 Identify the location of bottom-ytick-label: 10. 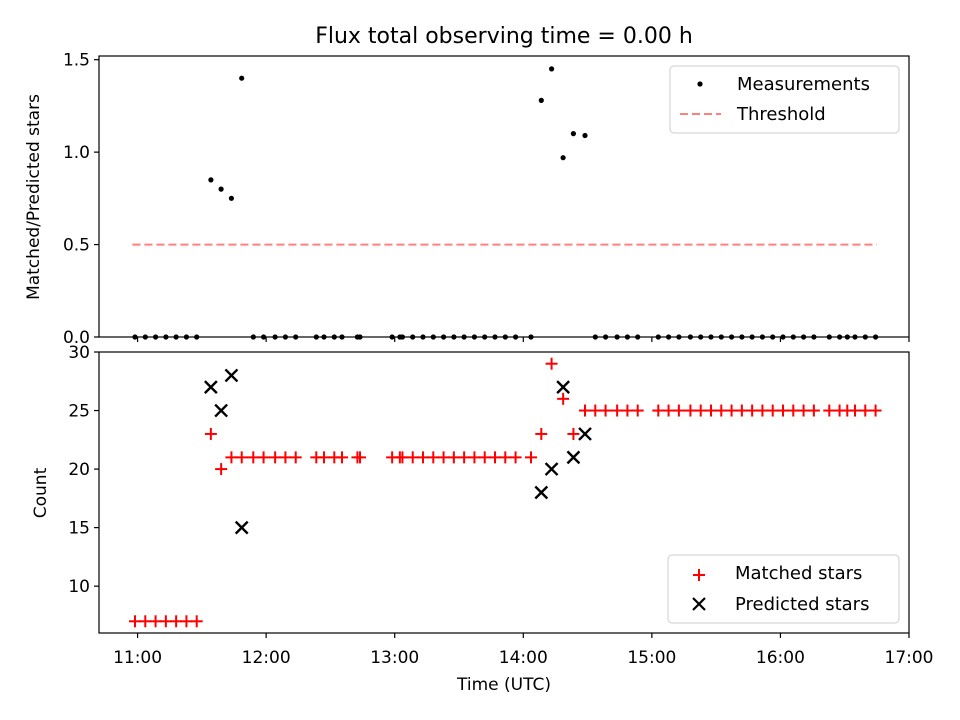
(79, 587).